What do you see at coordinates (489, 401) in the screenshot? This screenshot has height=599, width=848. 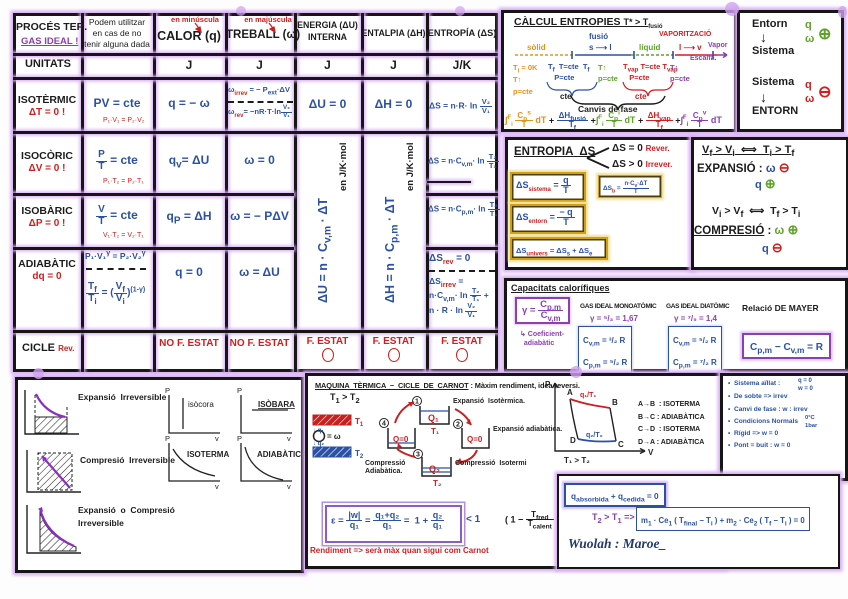 I see `svg-text: Expansió Isotèrmica.` at bounding box center [489, 401].